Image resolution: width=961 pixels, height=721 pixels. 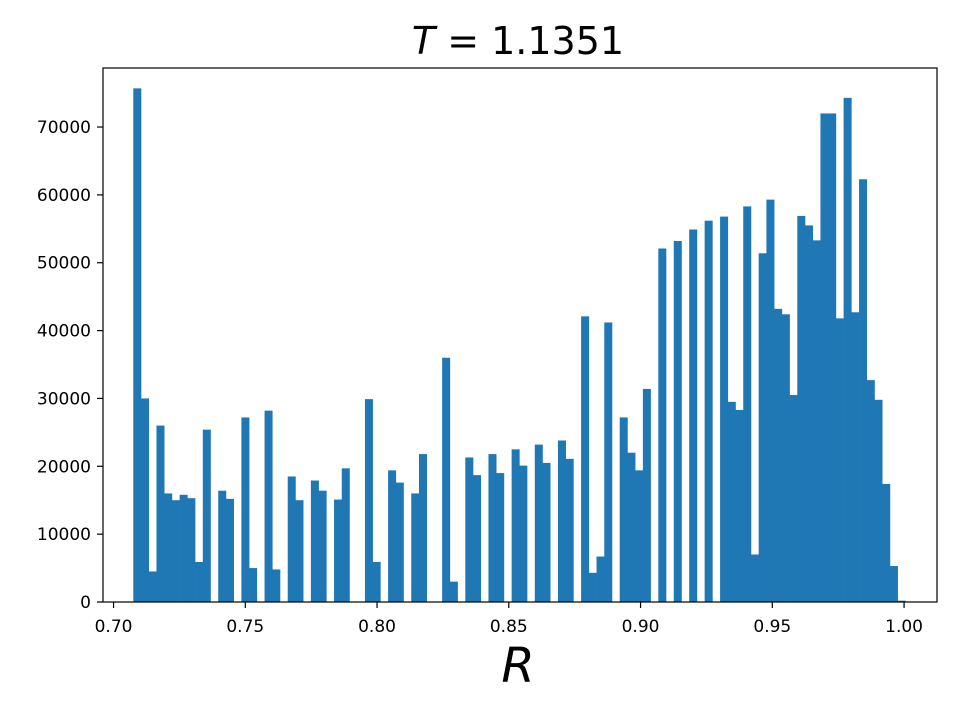 What do you see at coordinates (70, 365) in the screenshot?
I see `y-axis-ticks: 0 10000 20000 30000 40000 50000 60000 70000` at bounding box center [70, 365].